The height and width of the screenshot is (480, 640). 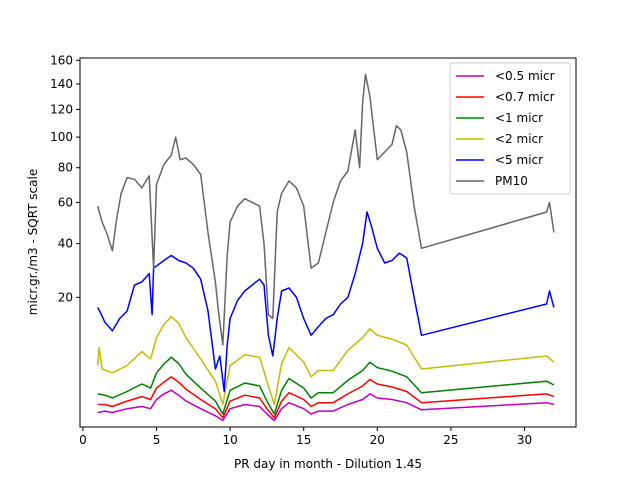 What do you see at coordinates (519, 160) in the screenshot?
I see `legend-label-4: <5 micr` at bounding box center [519, 160].